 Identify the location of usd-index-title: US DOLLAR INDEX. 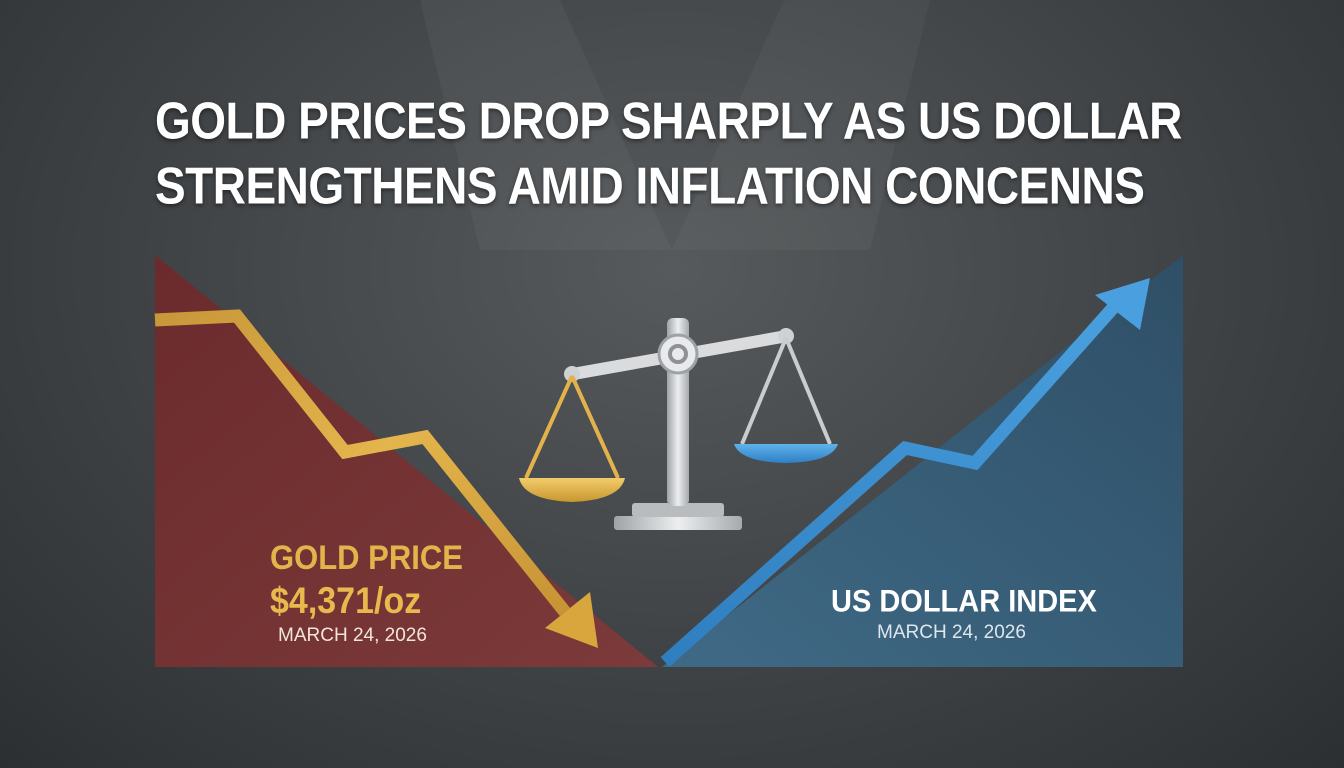
(964, 602).